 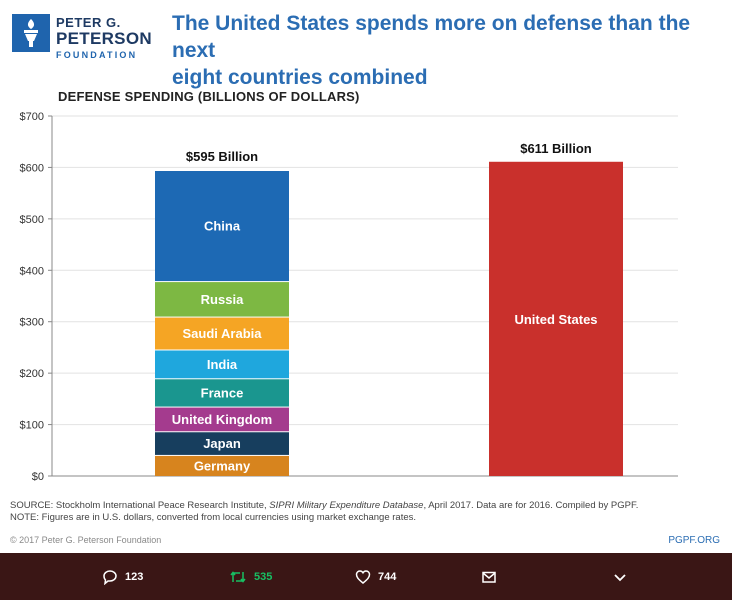 I want to click on segment-label: Russia, so click(x=222, y=299).